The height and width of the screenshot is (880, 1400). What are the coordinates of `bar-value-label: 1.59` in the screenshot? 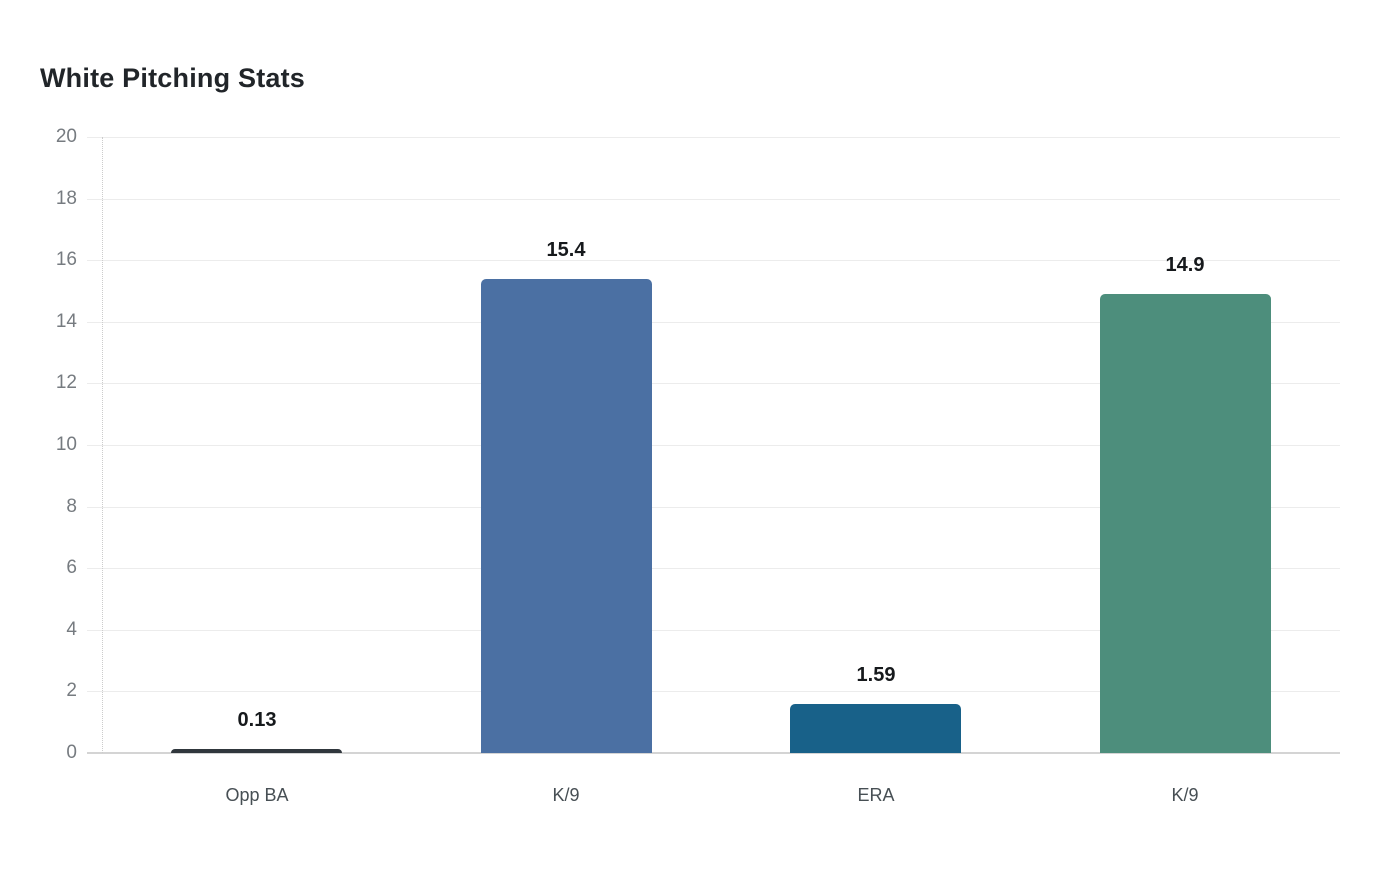 It's located at (876, 675).